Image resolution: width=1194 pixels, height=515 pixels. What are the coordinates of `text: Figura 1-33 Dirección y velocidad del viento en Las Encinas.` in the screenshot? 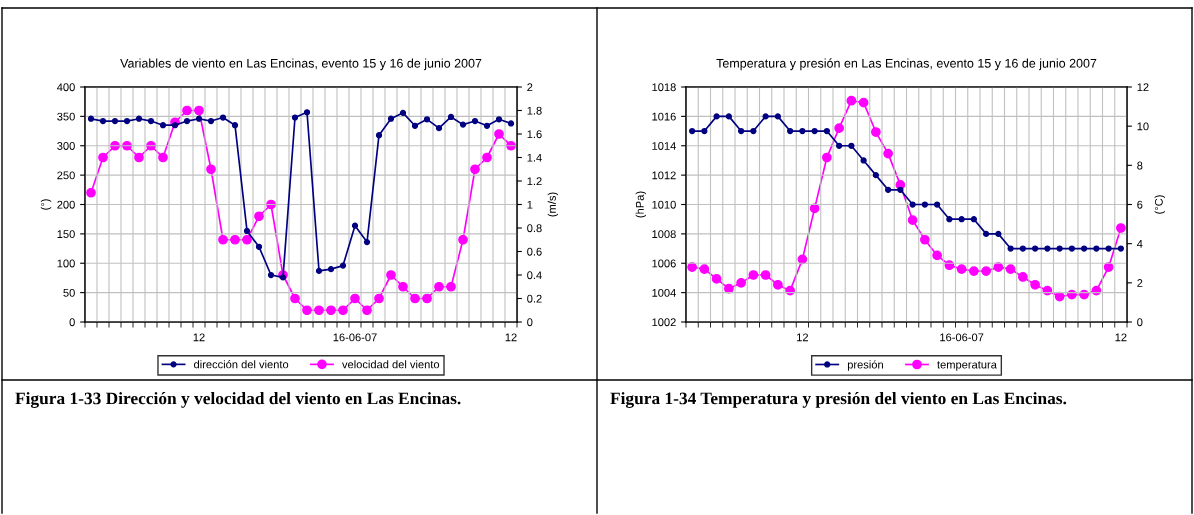 It's located at (238, 400).